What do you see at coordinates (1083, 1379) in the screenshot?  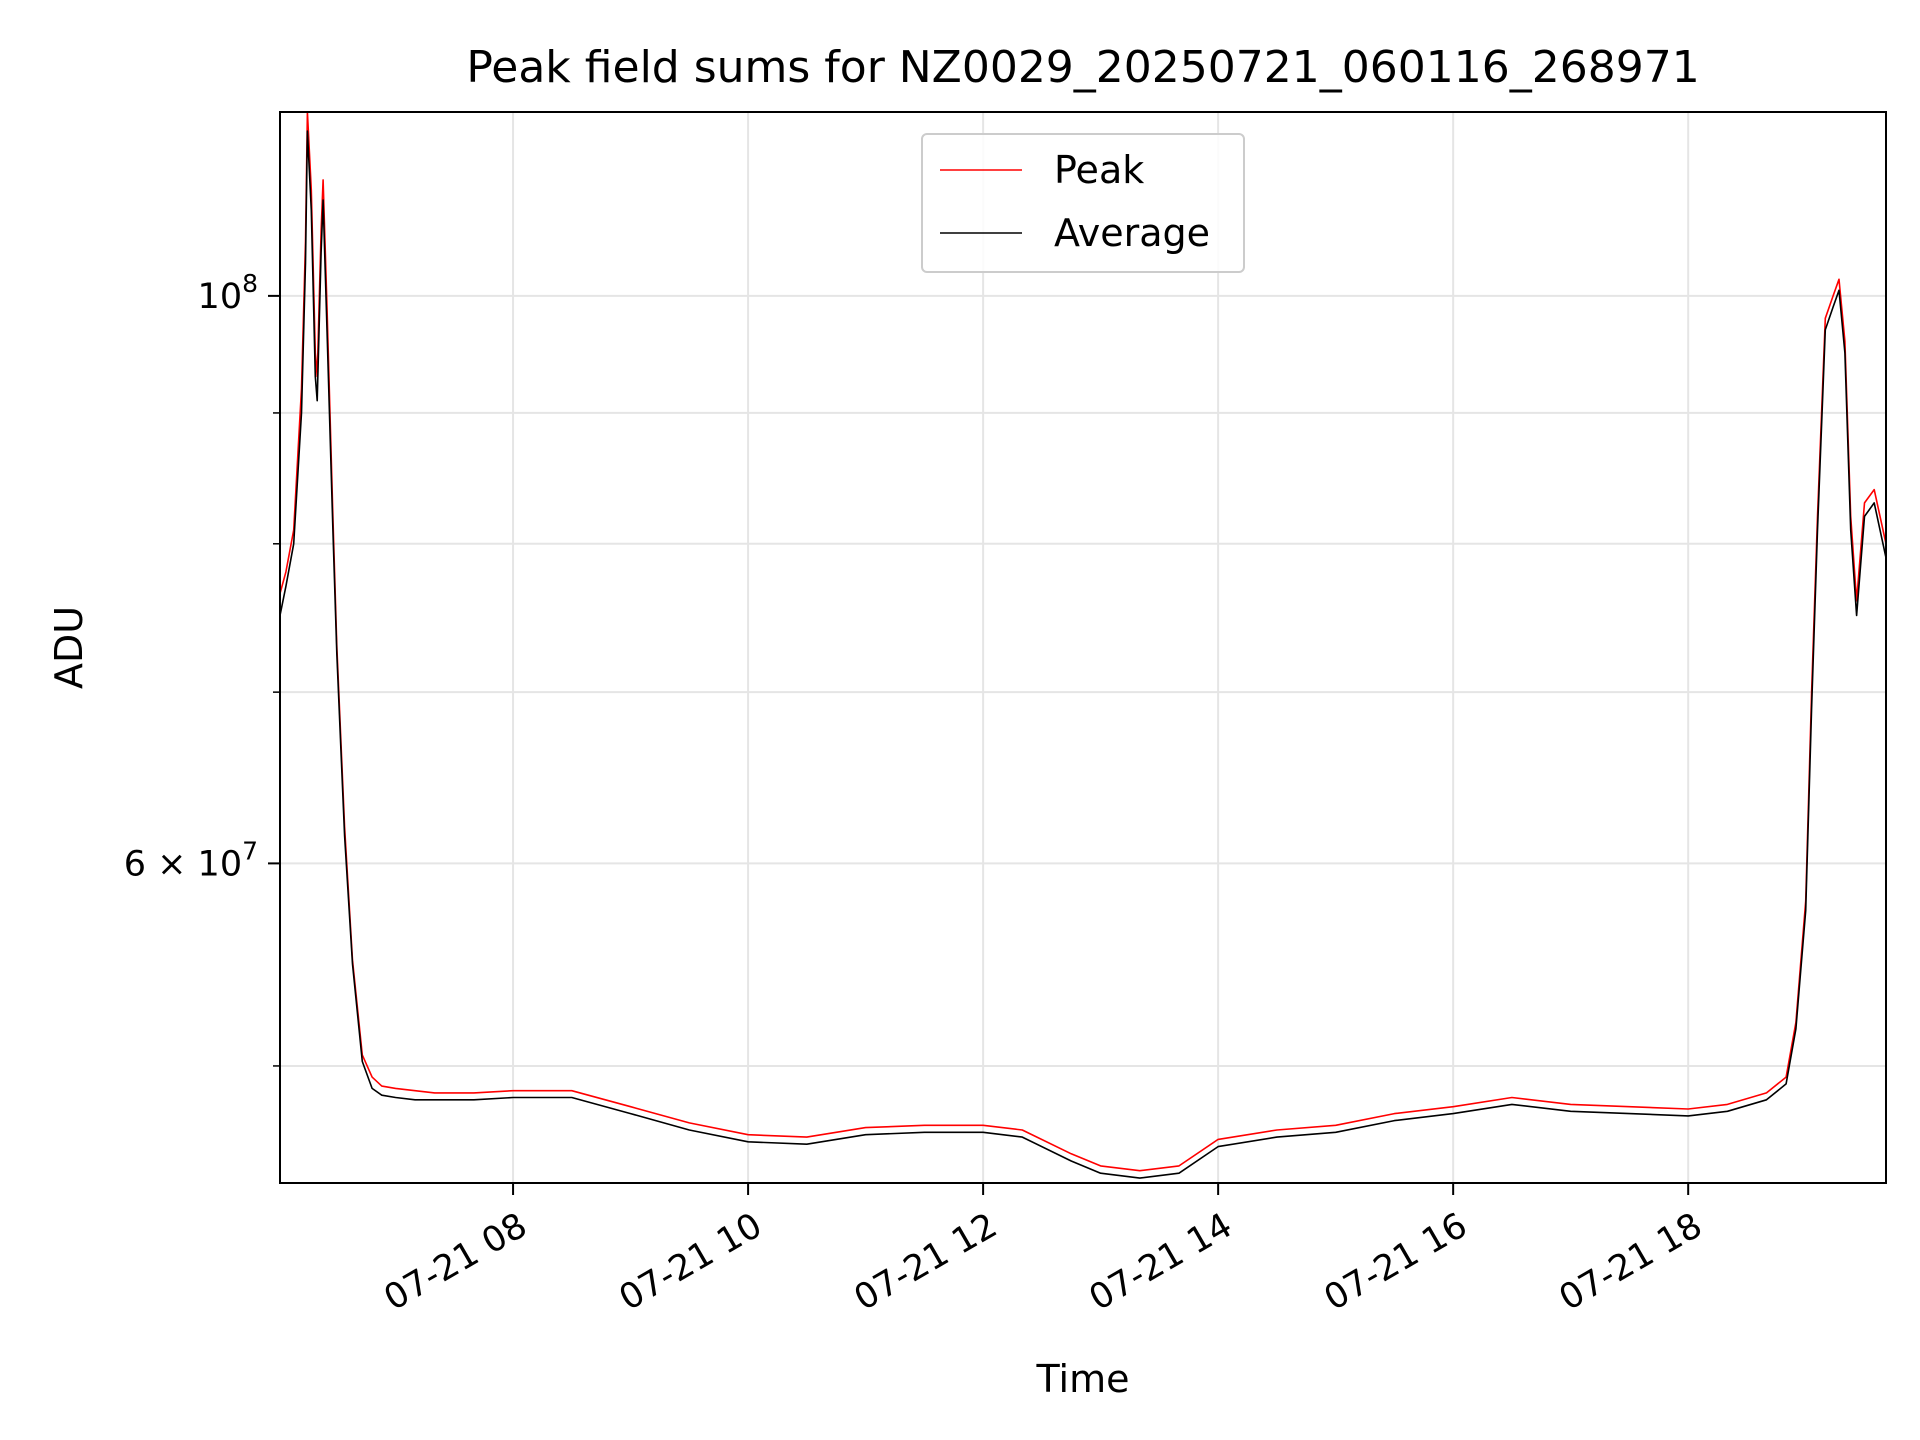 I see `x-axis-label: Time` at bounding box center [1083, 1379].